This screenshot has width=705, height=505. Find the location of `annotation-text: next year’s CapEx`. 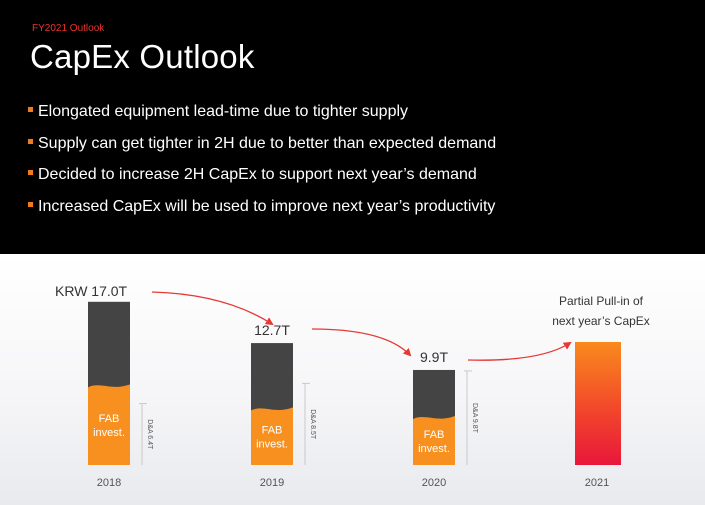

annotation-text: next year’s CapEx is located at coordinates (601, 321).